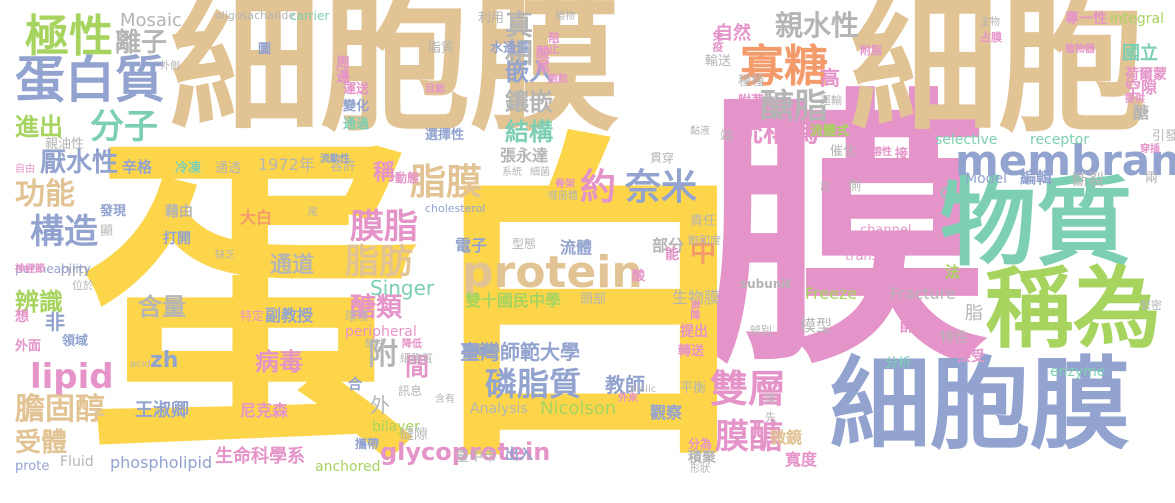  I want to click on word: 利用, so click(491, 18).